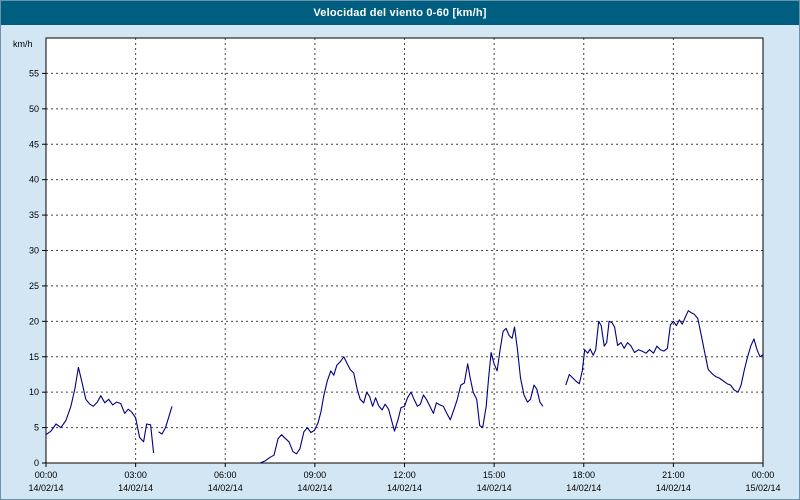  What do you see at coordinates (34, 215) in the screenshot?
I see `y-tick-label: 35` at bounding box center [34, 215].